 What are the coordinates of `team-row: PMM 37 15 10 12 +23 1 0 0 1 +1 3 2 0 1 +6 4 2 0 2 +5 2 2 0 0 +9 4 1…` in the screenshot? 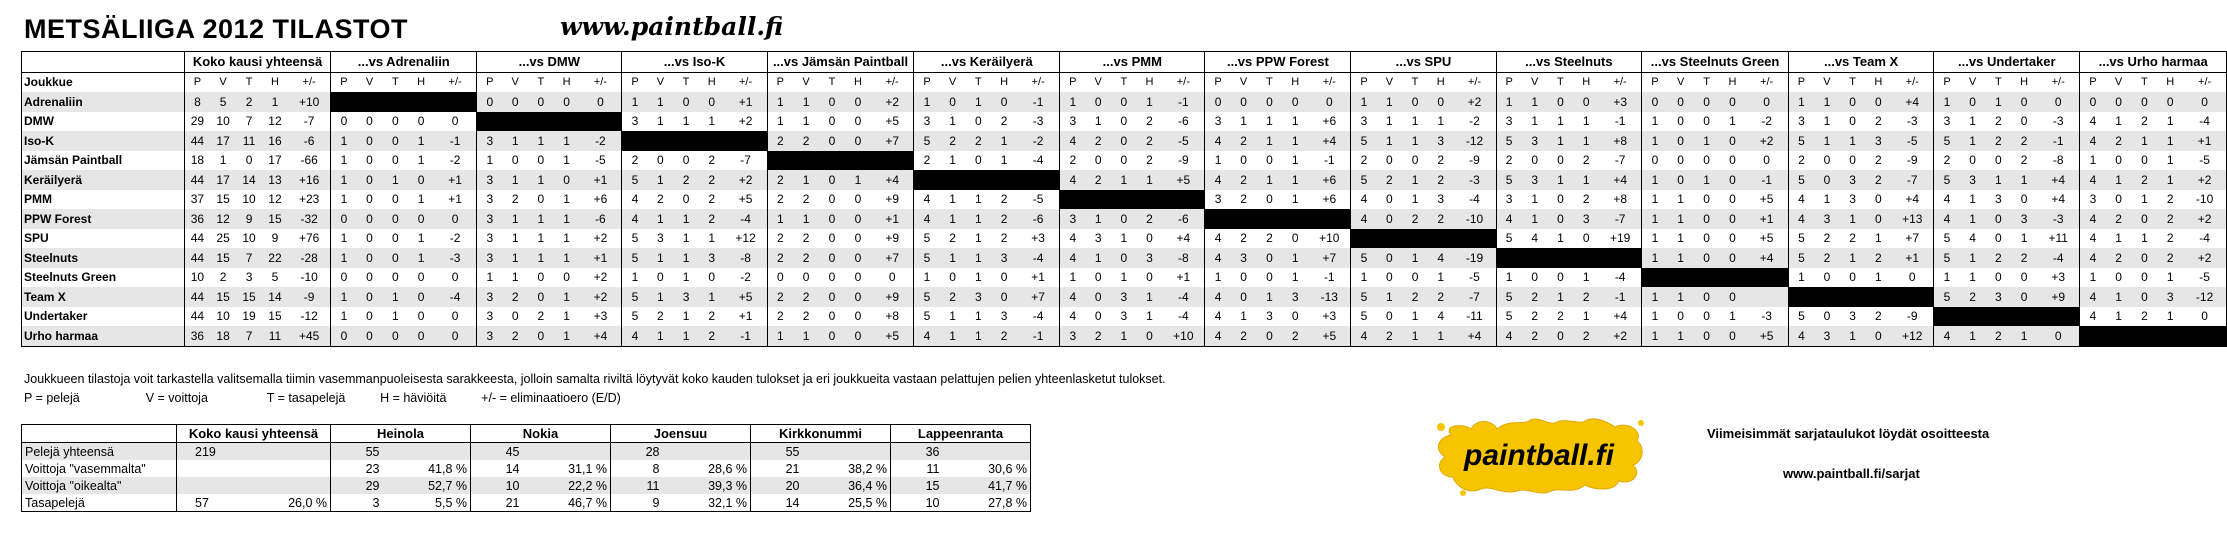 It's located at (1124, 199).